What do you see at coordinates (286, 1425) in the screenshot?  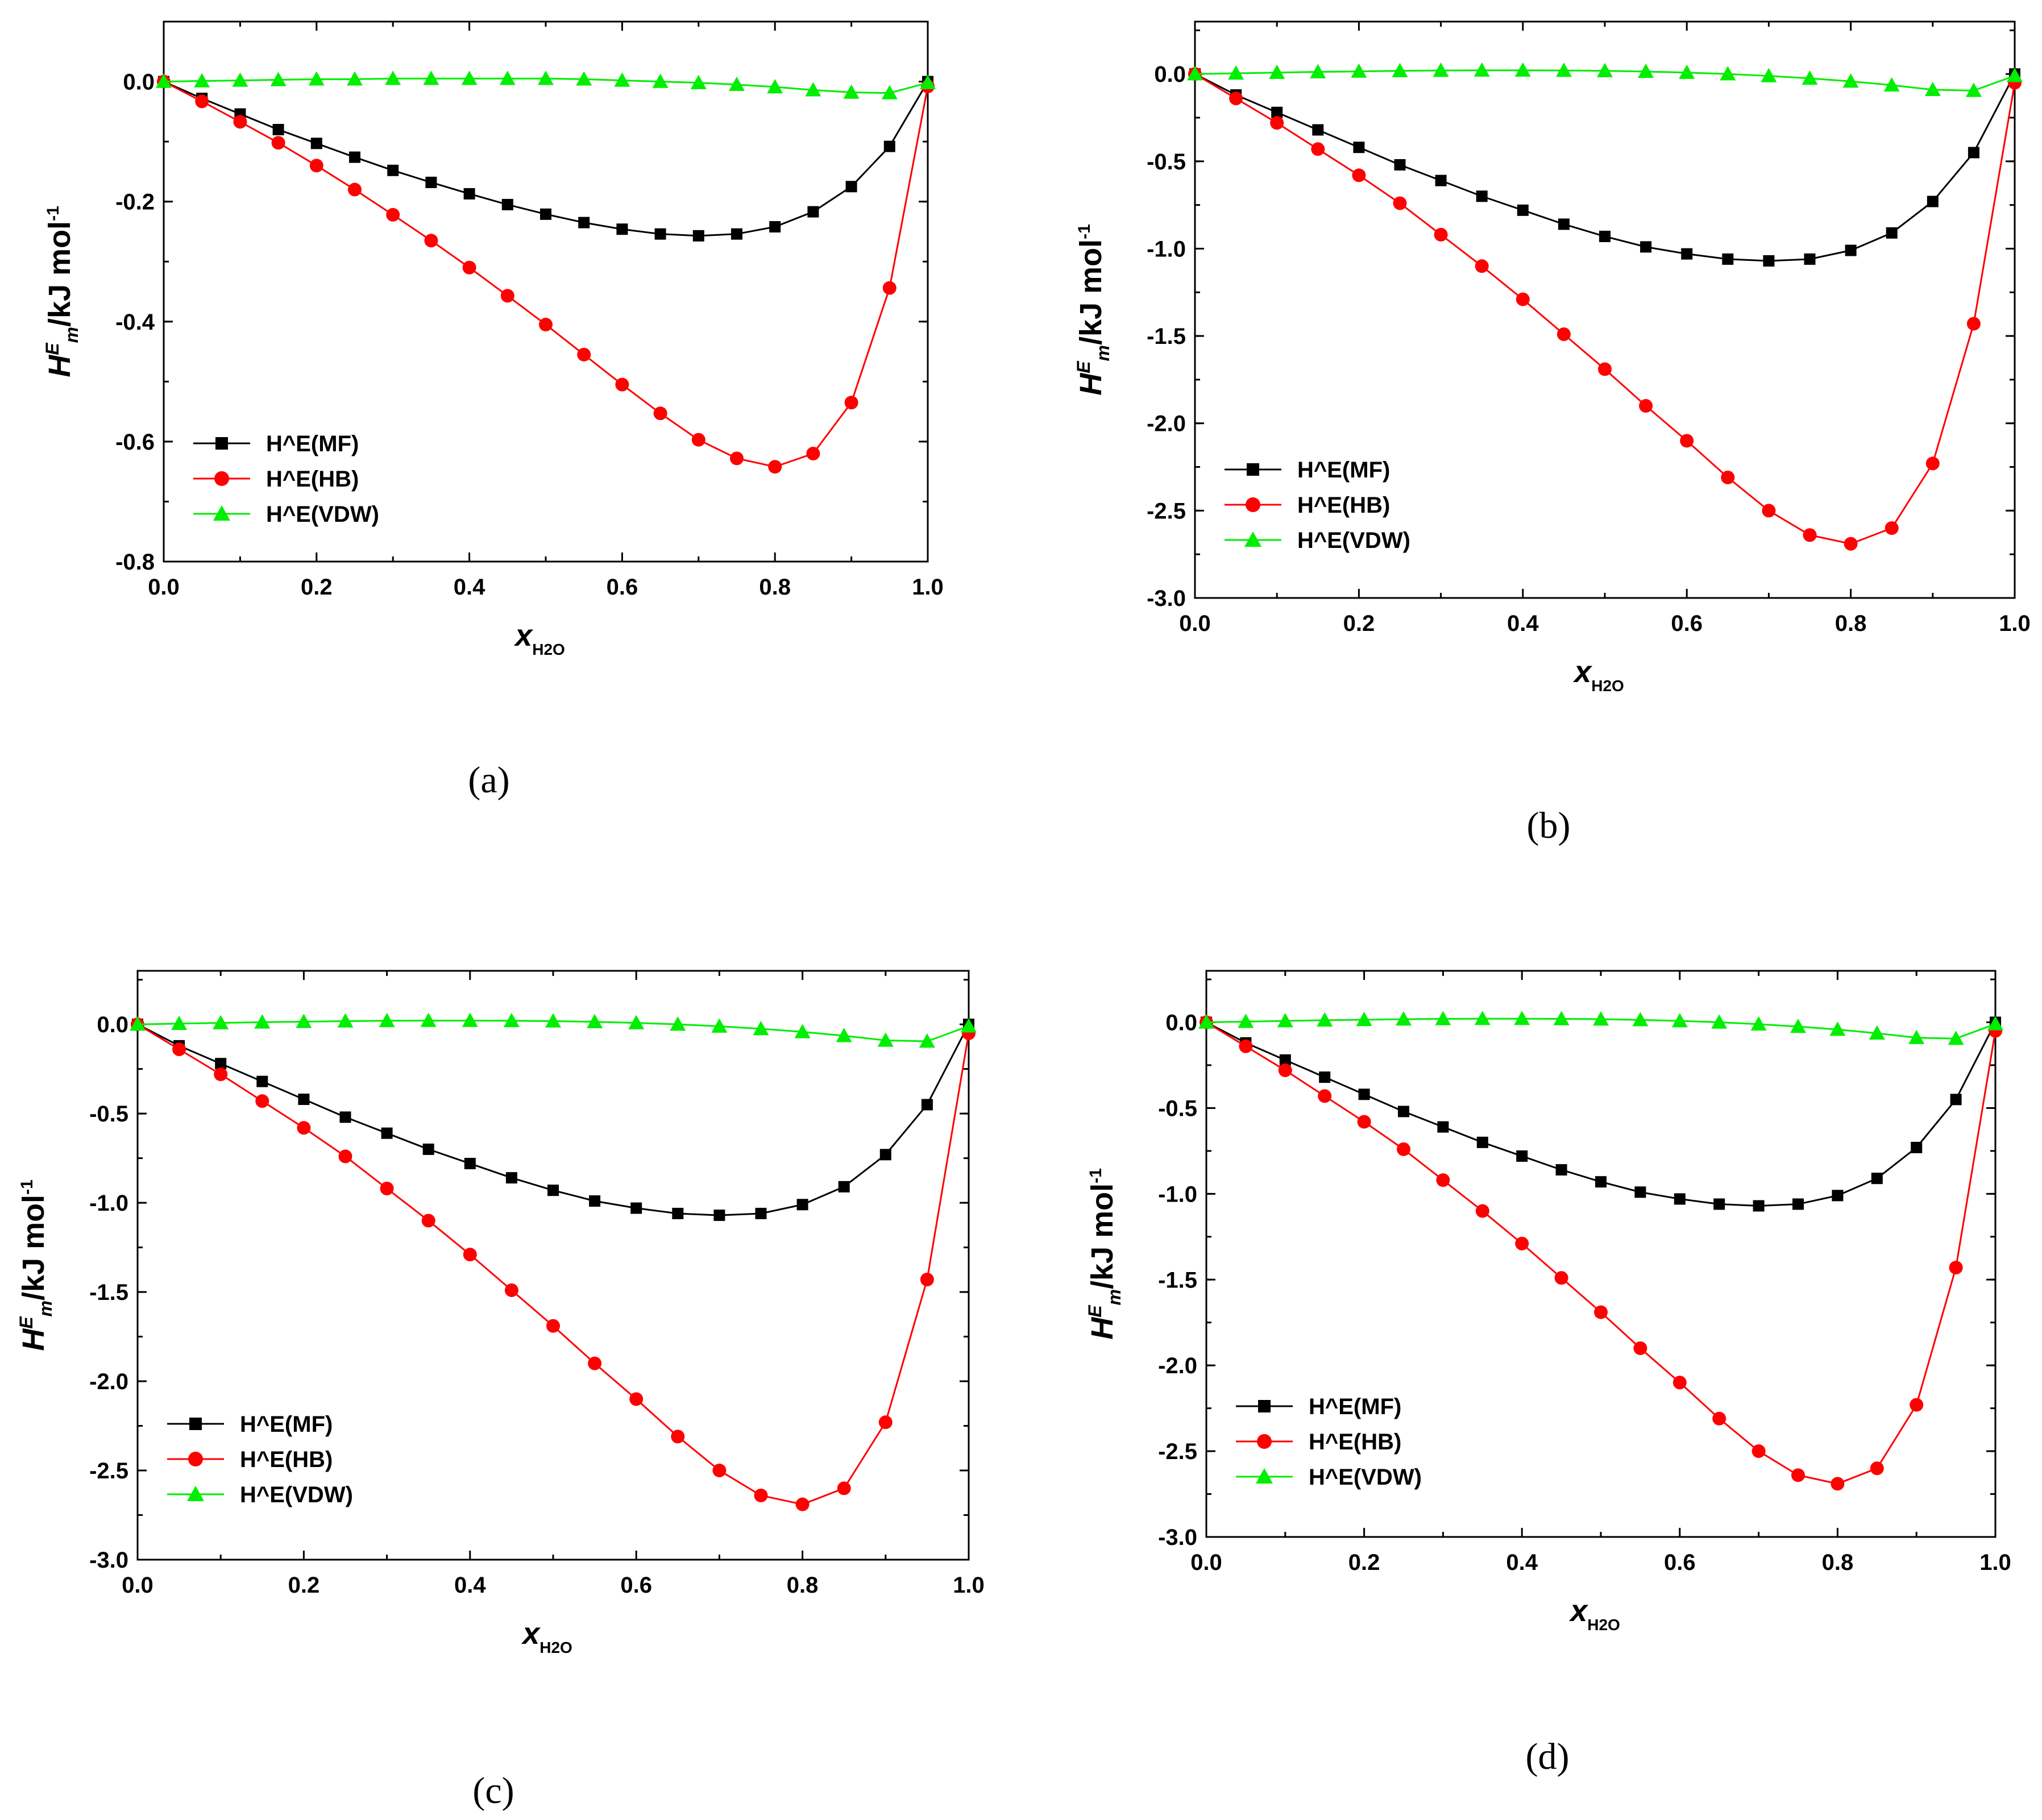 I see `legend-label: H^E(MF)` at bounding box center [286, 1425].